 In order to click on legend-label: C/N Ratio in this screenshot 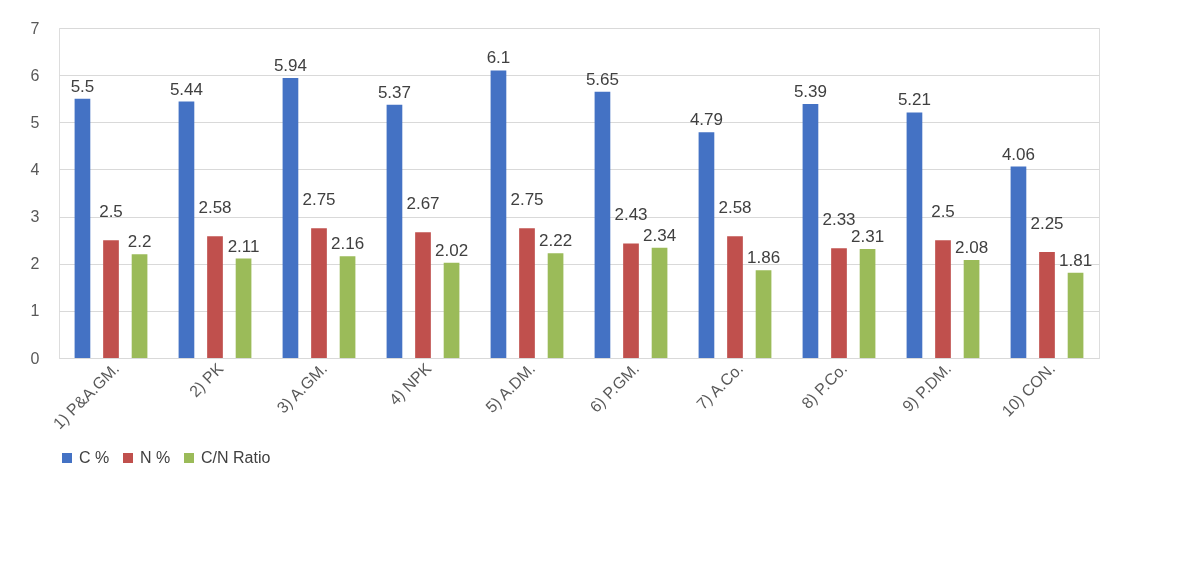, I will do `click(236, 457)`.